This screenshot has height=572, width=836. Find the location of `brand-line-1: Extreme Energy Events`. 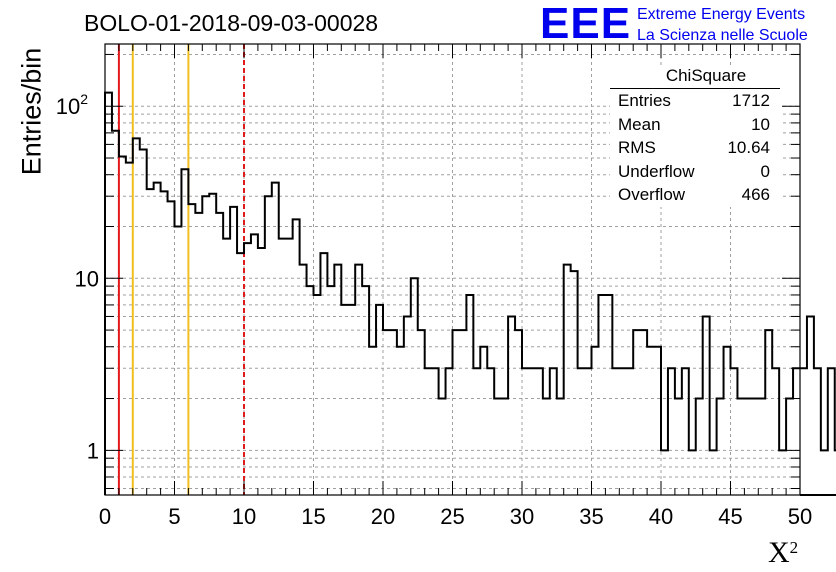

brand-line-1: Extreme Energy Events is located at coordinates (721, 14).